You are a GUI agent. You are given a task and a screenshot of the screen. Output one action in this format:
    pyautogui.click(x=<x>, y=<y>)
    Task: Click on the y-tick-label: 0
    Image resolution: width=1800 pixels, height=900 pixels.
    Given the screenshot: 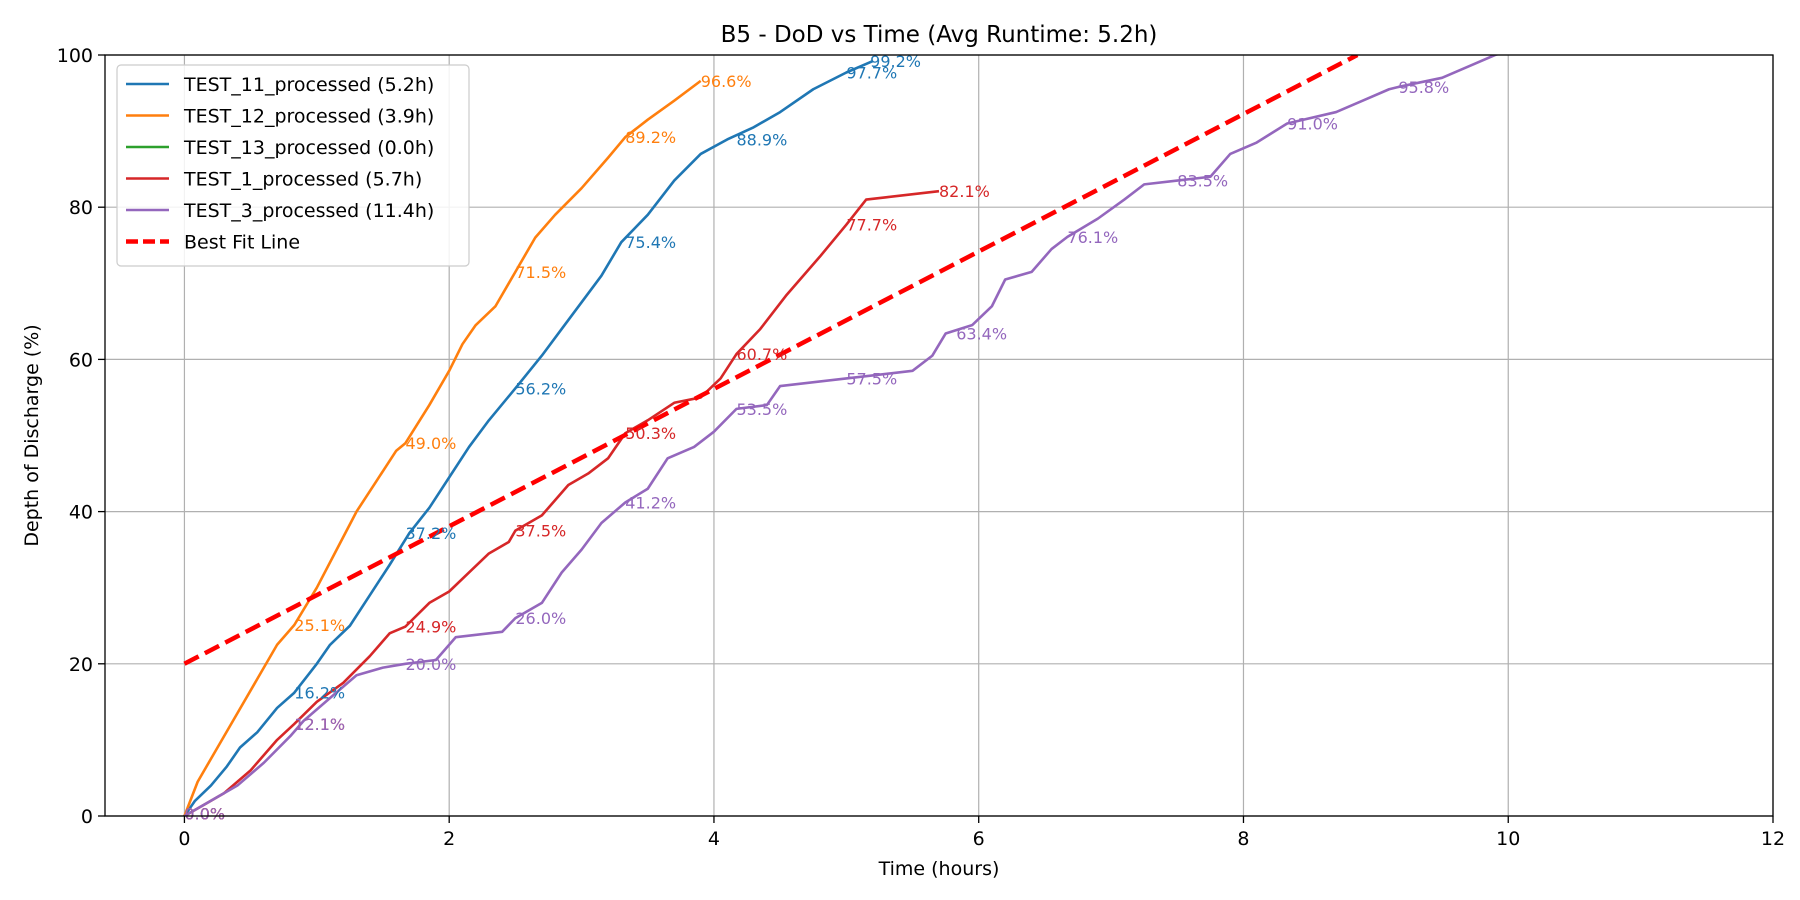 What is the action you would take?
    pyautogui.click(x=87, y=817)
    